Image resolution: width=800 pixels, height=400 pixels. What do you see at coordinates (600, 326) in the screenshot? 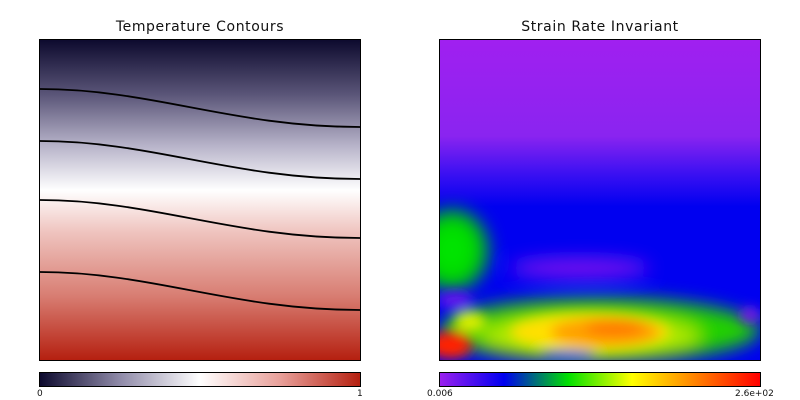
I see `strain-blobs-detail` at bounding box center [600, 326].